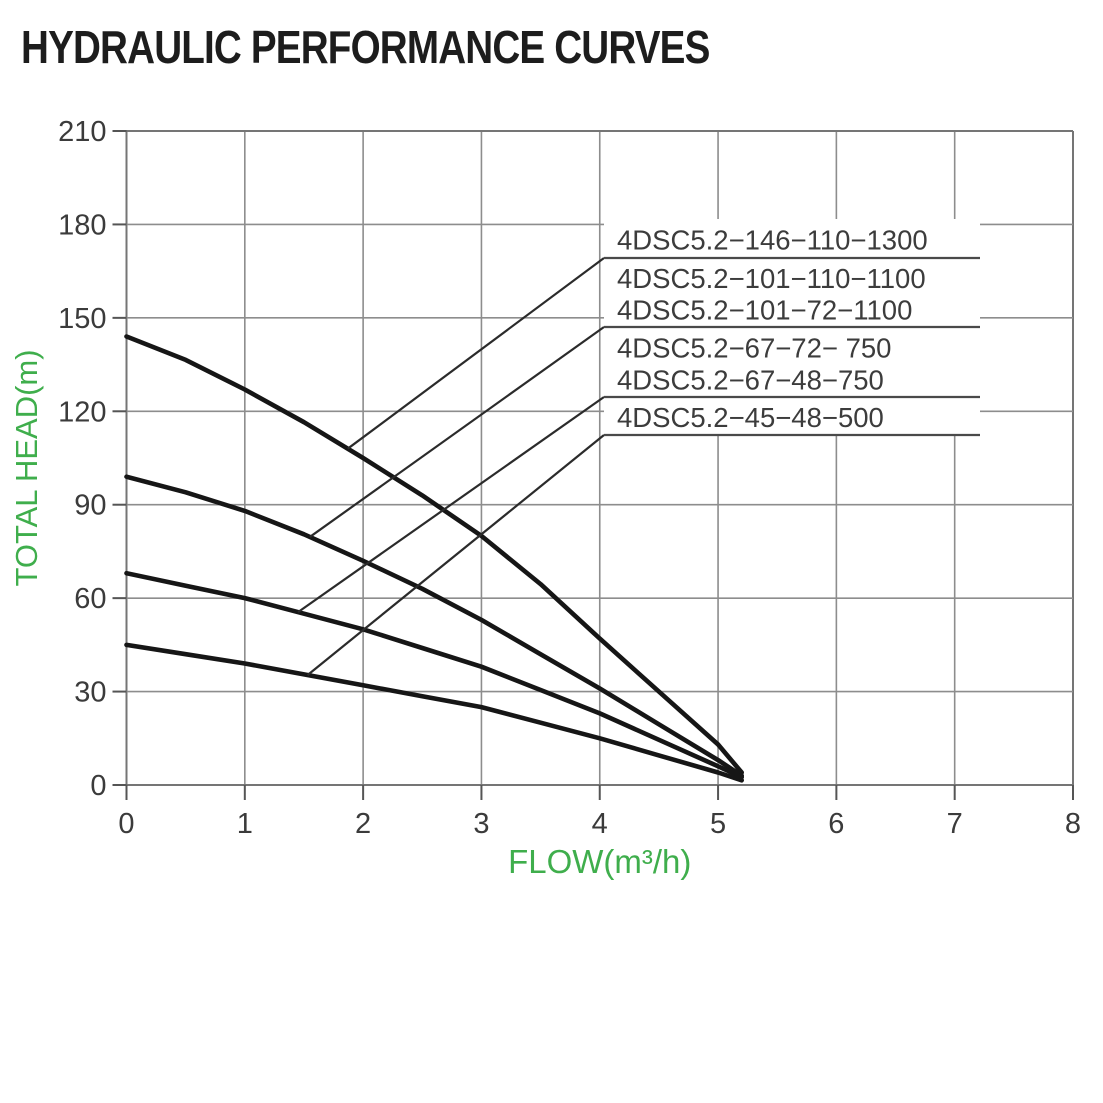  Describe the element at coordinates (836, 824) in the screenshot. I see `x-tick-label: 6` at that location.